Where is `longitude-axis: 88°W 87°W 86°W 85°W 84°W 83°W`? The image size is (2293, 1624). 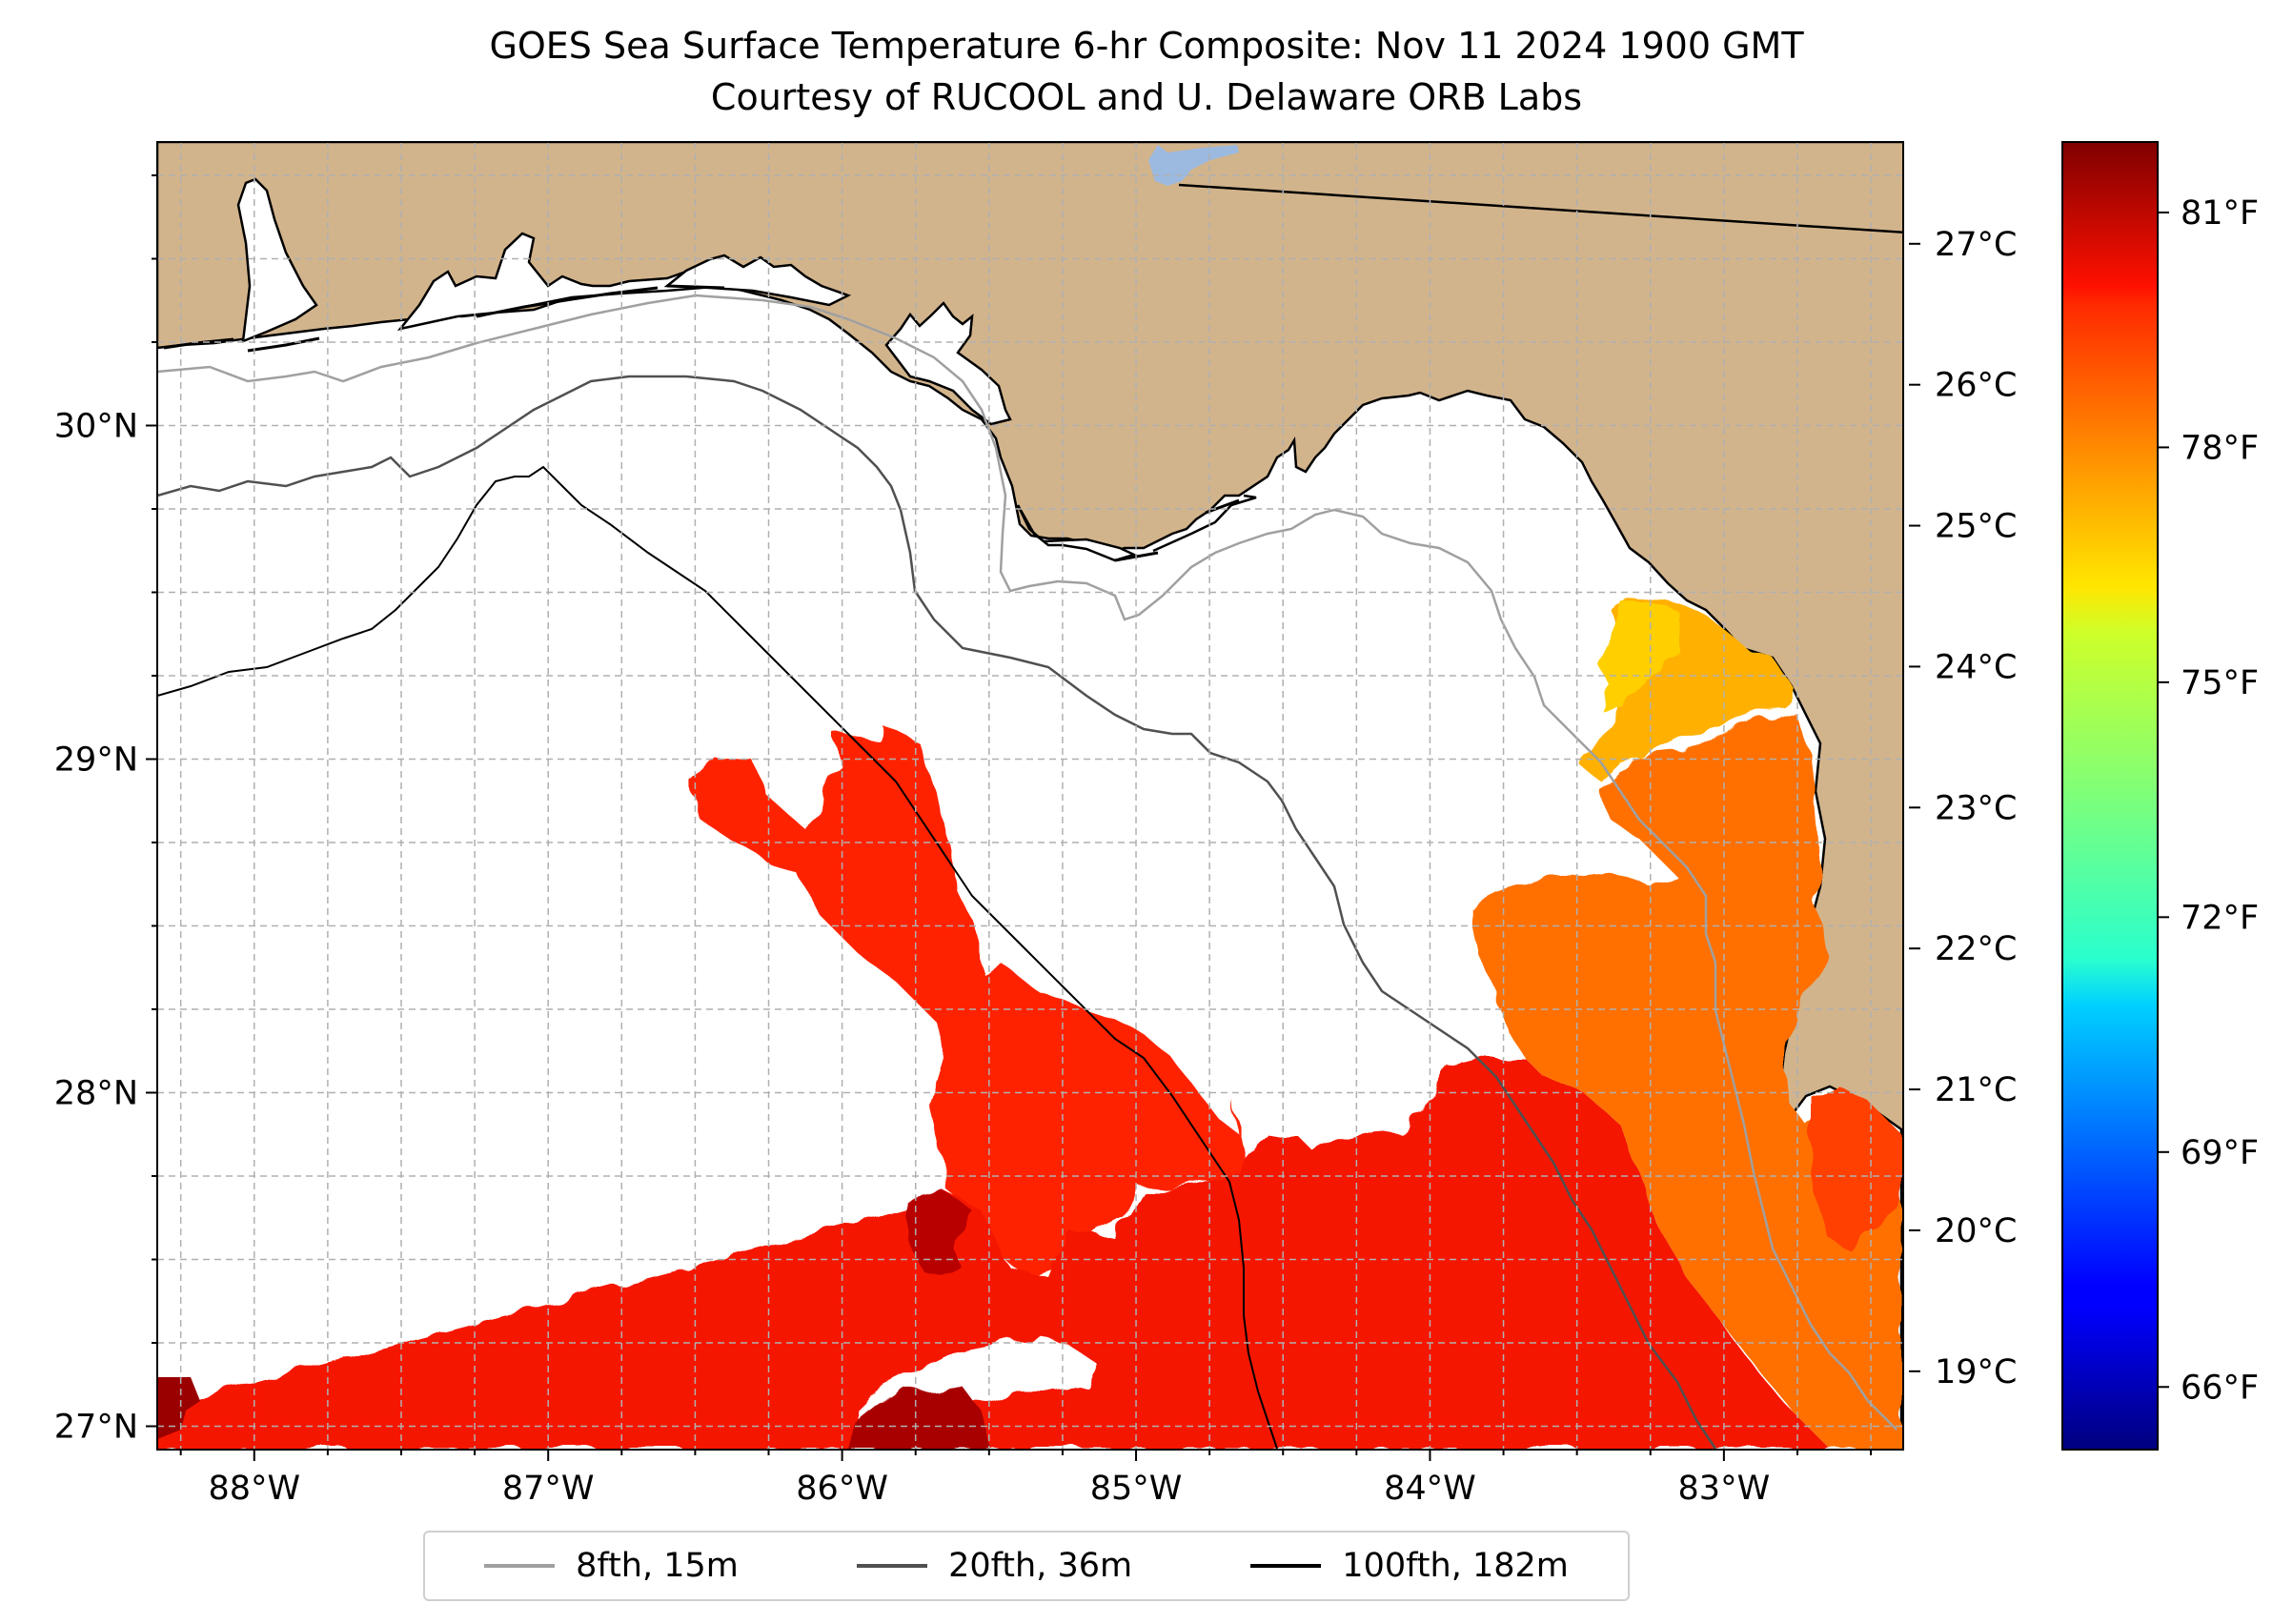 longitude-axis: 88°W 87°W 86°W 85°W 84°W 83°W is located at coordinates (1026, 1479).